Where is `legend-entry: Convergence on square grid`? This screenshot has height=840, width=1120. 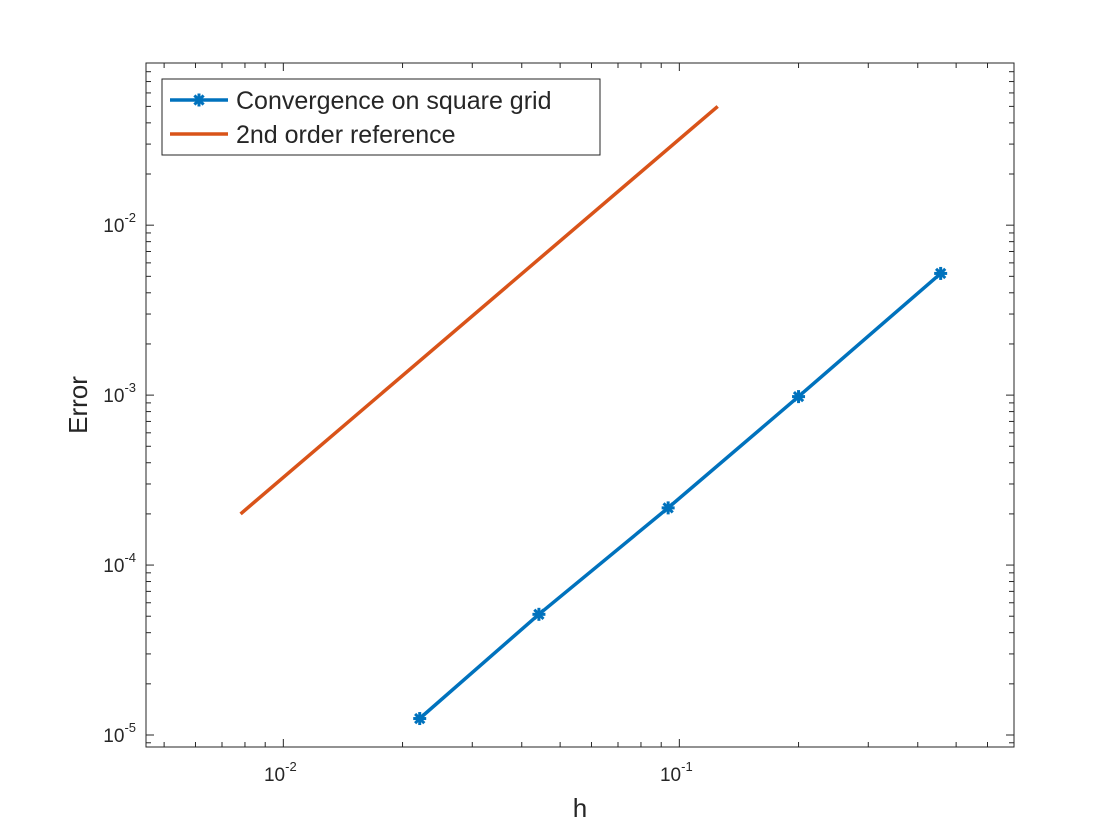 legend-entry: Convergence on square grid is located at coordinates (393, 101).